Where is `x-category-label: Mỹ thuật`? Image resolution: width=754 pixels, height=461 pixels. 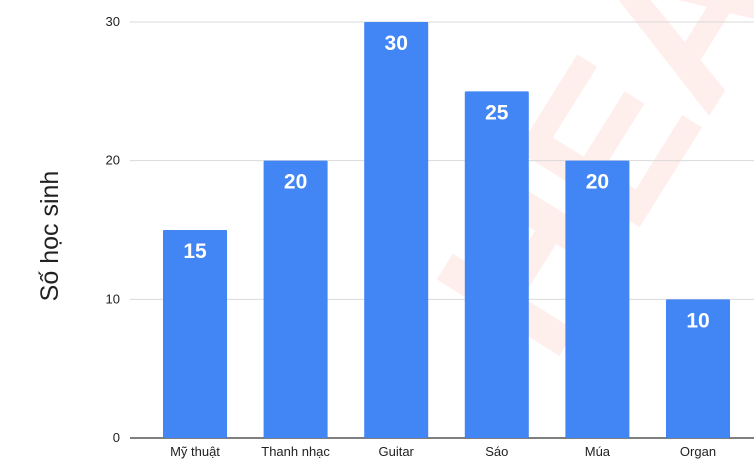 x-category-label: Mỹ thuật is located at coordinates (195, 451).